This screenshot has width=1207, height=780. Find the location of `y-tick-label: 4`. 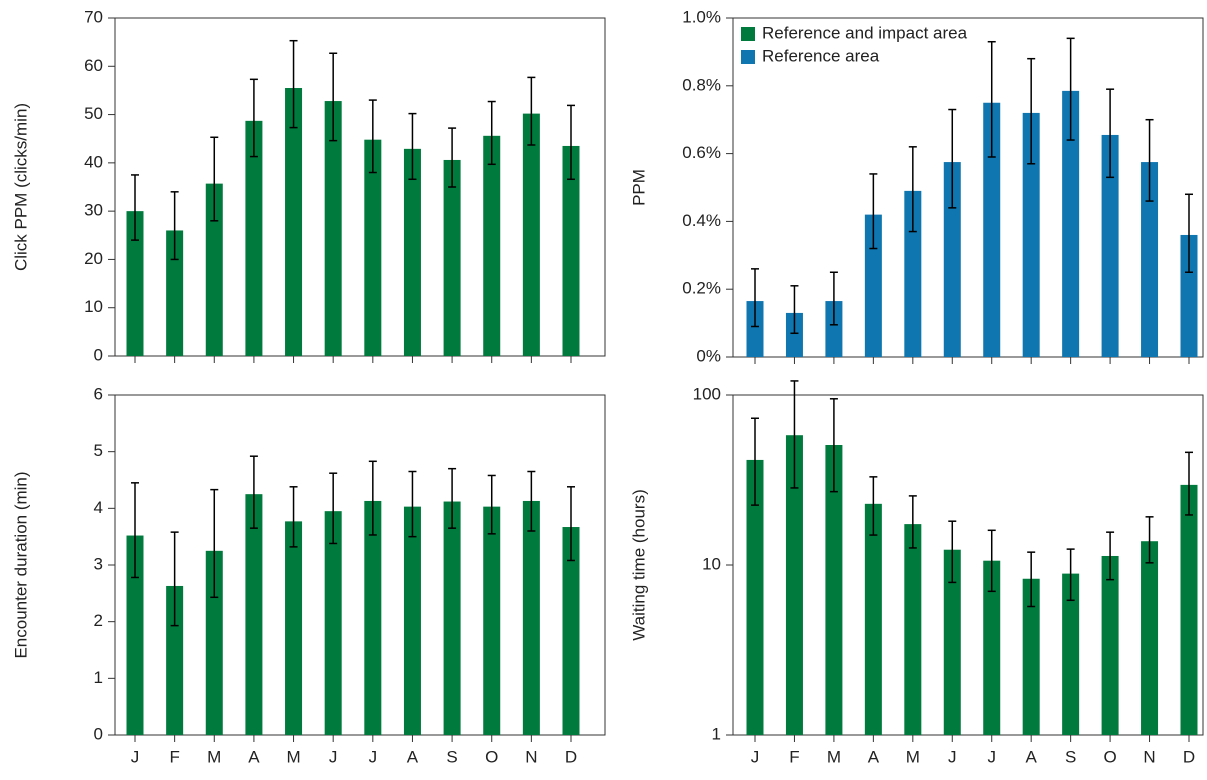

y-tick-label: 4 is located at coordinates (98, 507).